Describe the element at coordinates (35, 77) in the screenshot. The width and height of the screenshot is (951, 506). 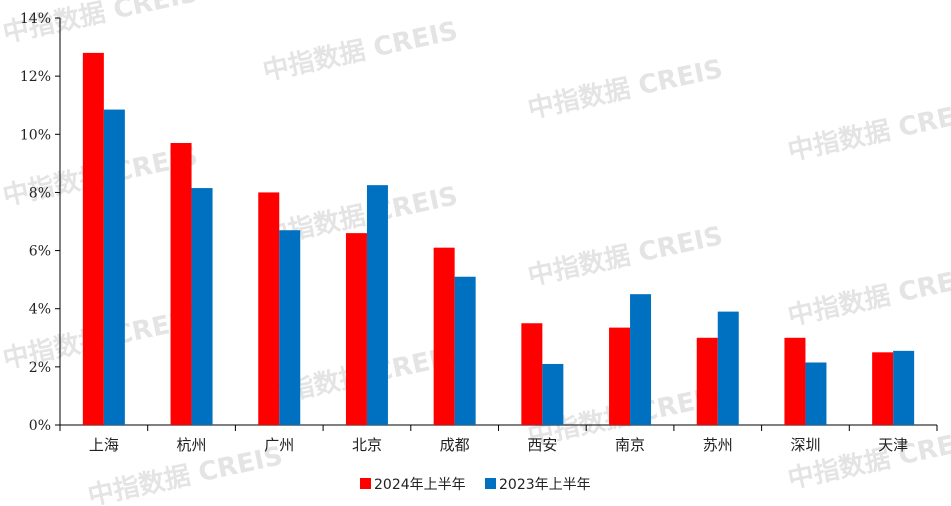
I see `y-tick-label: 12%` at that location.